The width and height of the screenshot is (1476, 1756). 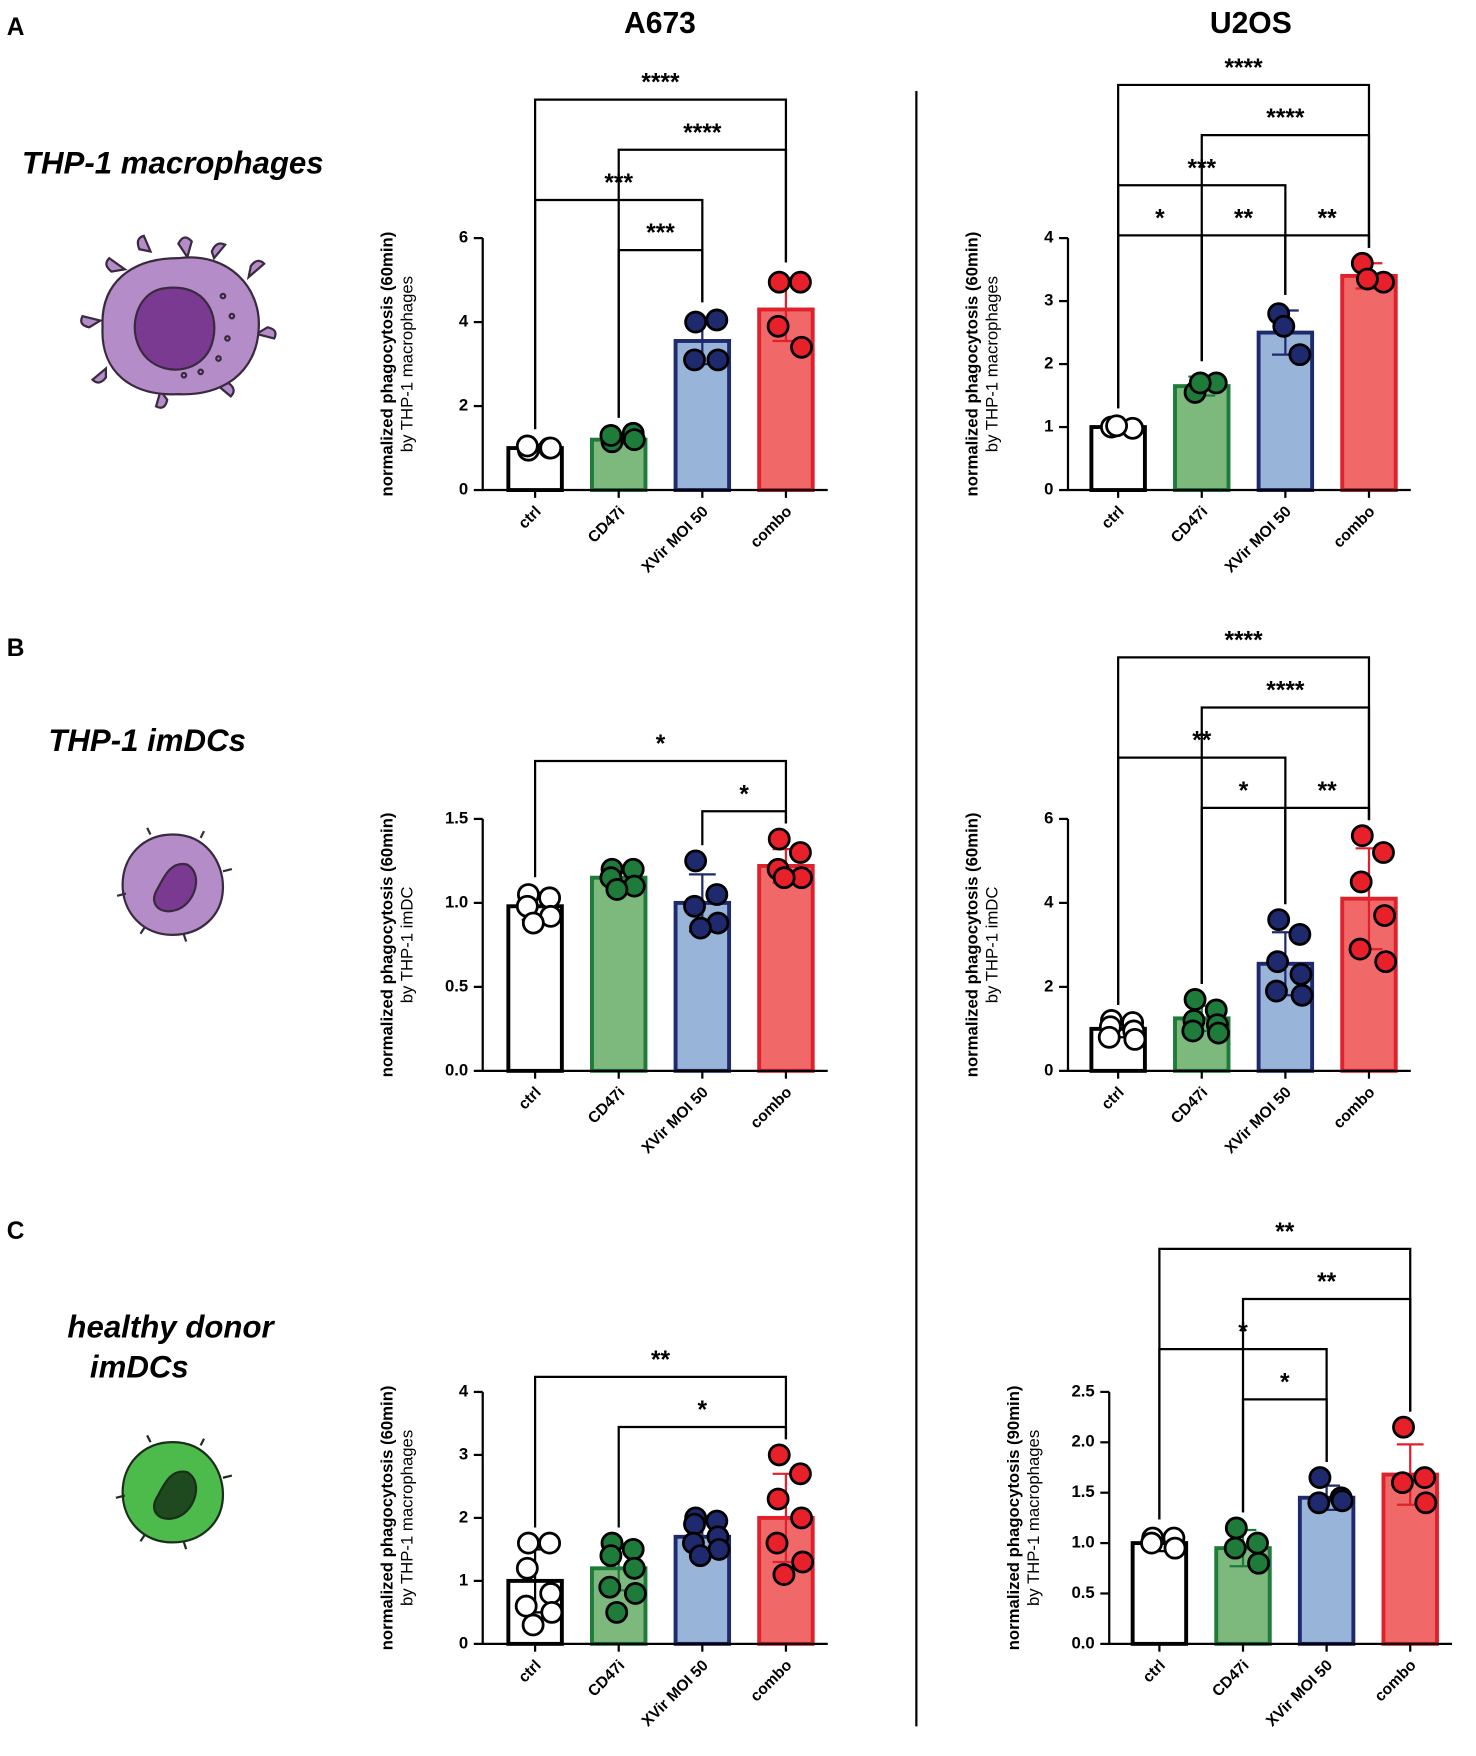 I want to click on imdc-icon, so click(x=174, y=884).